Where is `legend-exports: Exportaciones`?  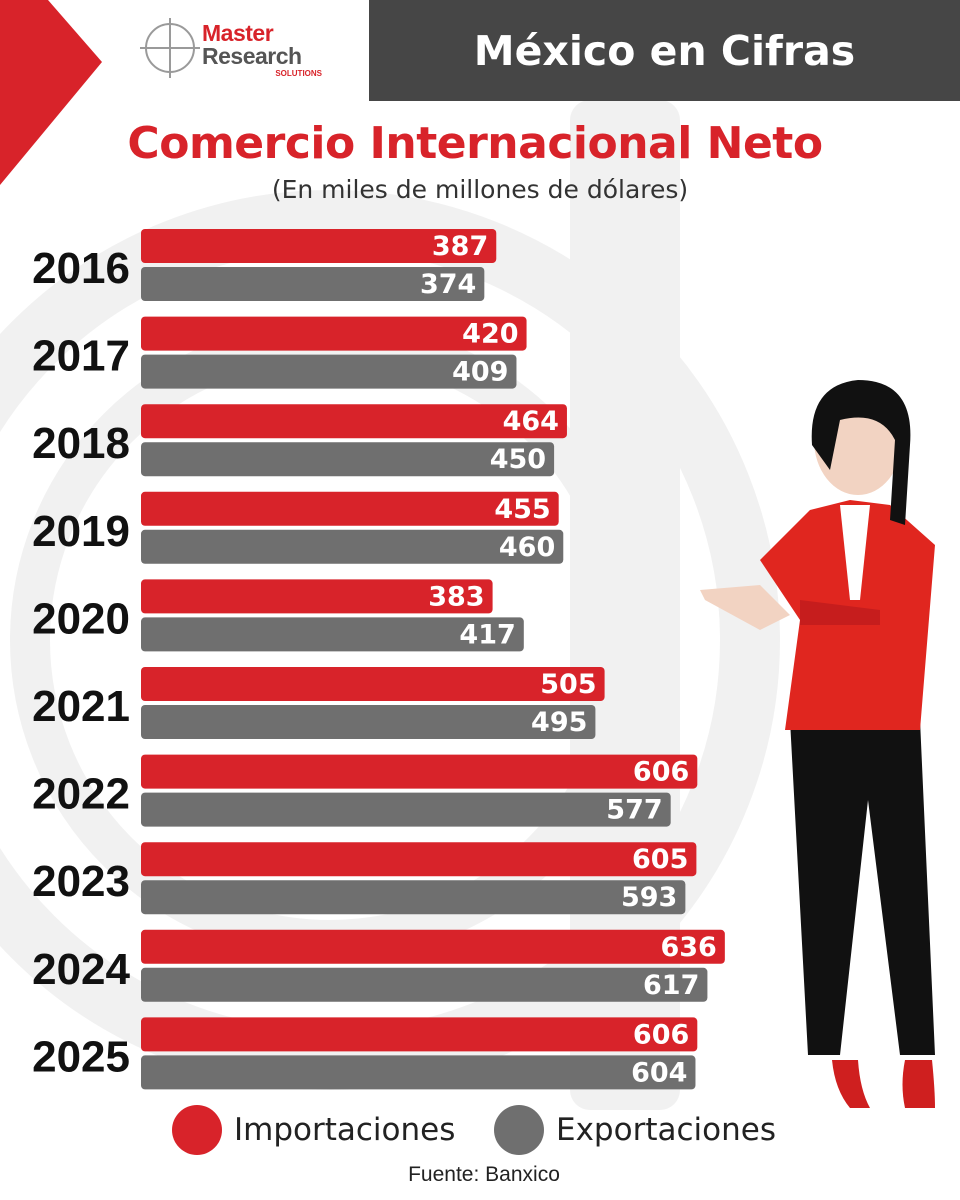
legend-exports: Exportaciones is located at coordinates (635, 1130).